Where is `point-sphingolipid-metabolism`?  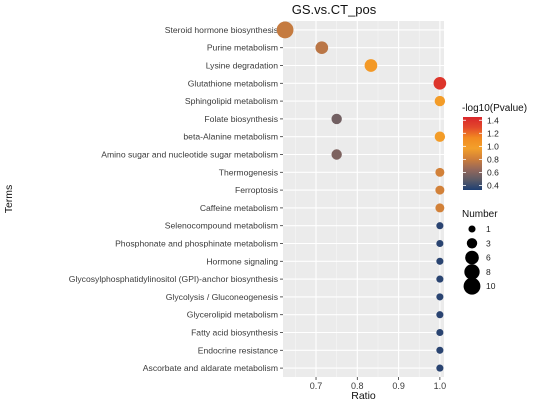
point-sphingolipid-metabolism is located at coordinates (440, 101).